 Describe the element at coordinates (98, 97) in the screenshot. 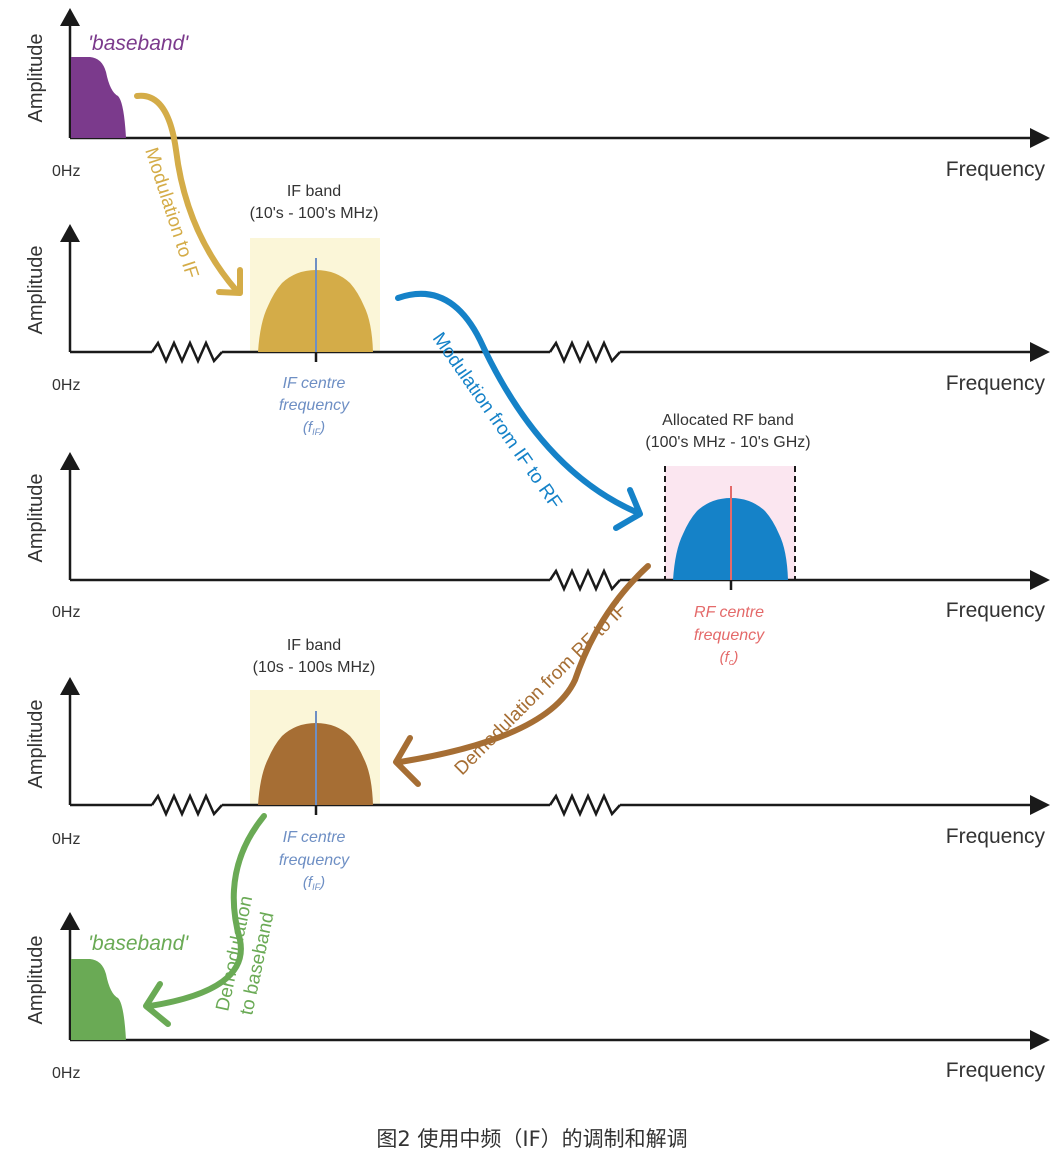

I see `baseband-spectrum` at that location.